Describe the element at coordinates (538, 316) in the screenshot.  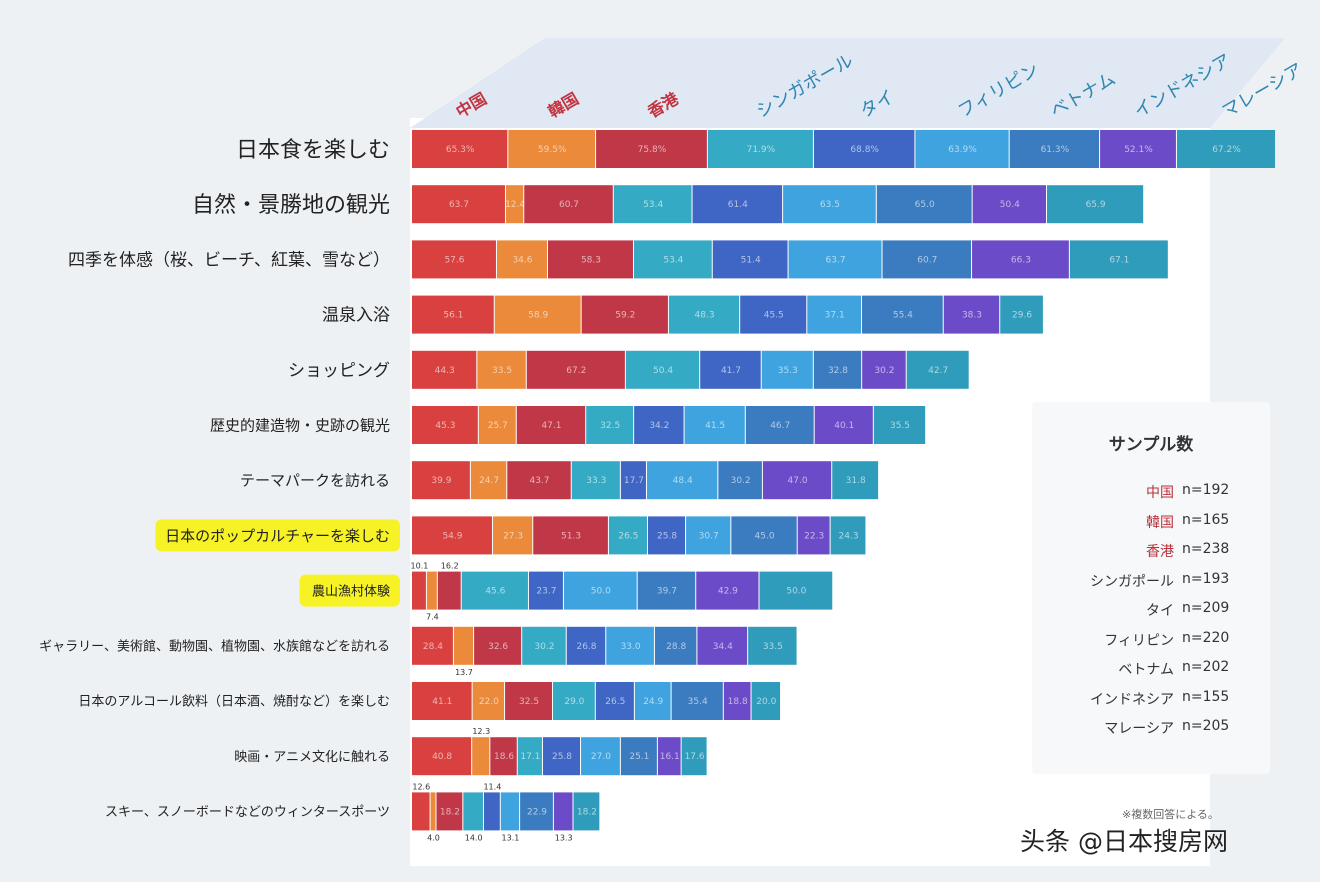
I see `data-label: 58.9` at that location.